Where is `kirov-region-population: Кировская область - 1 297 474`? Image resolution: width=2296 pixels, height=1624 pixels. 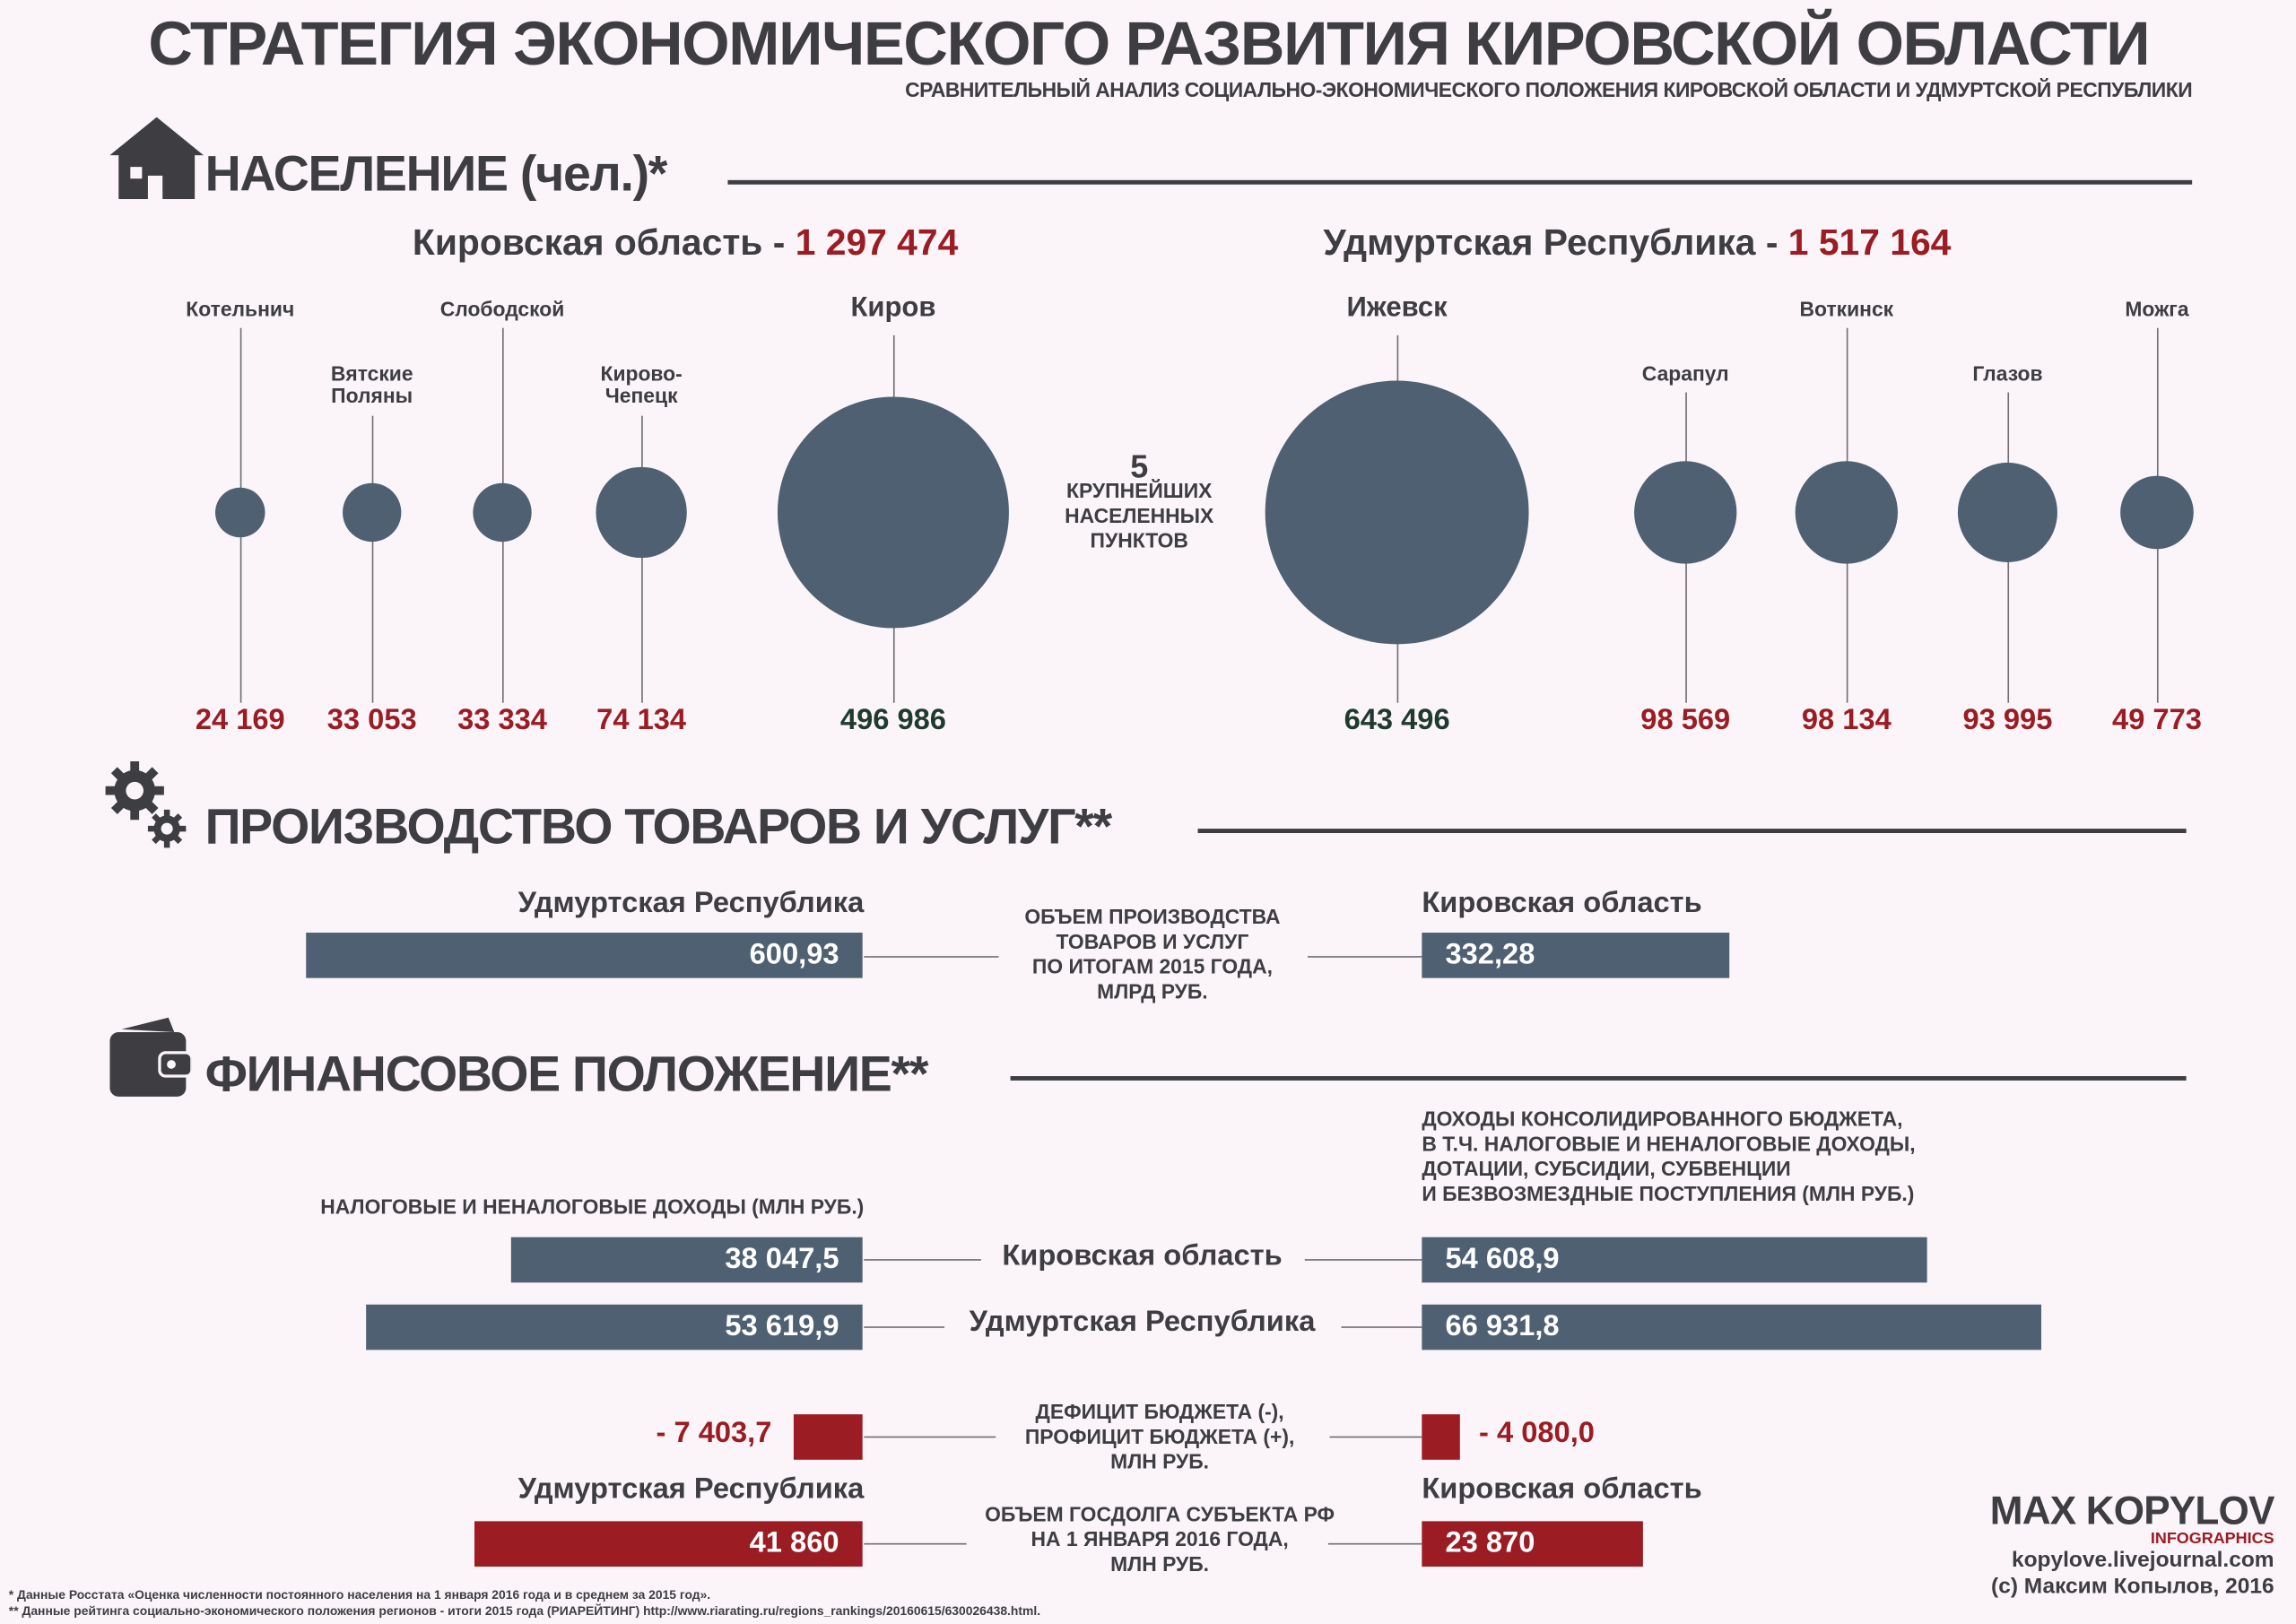 kirov-region-population: Кировская область - 1 297 474 is located at coordinates (685, 243).